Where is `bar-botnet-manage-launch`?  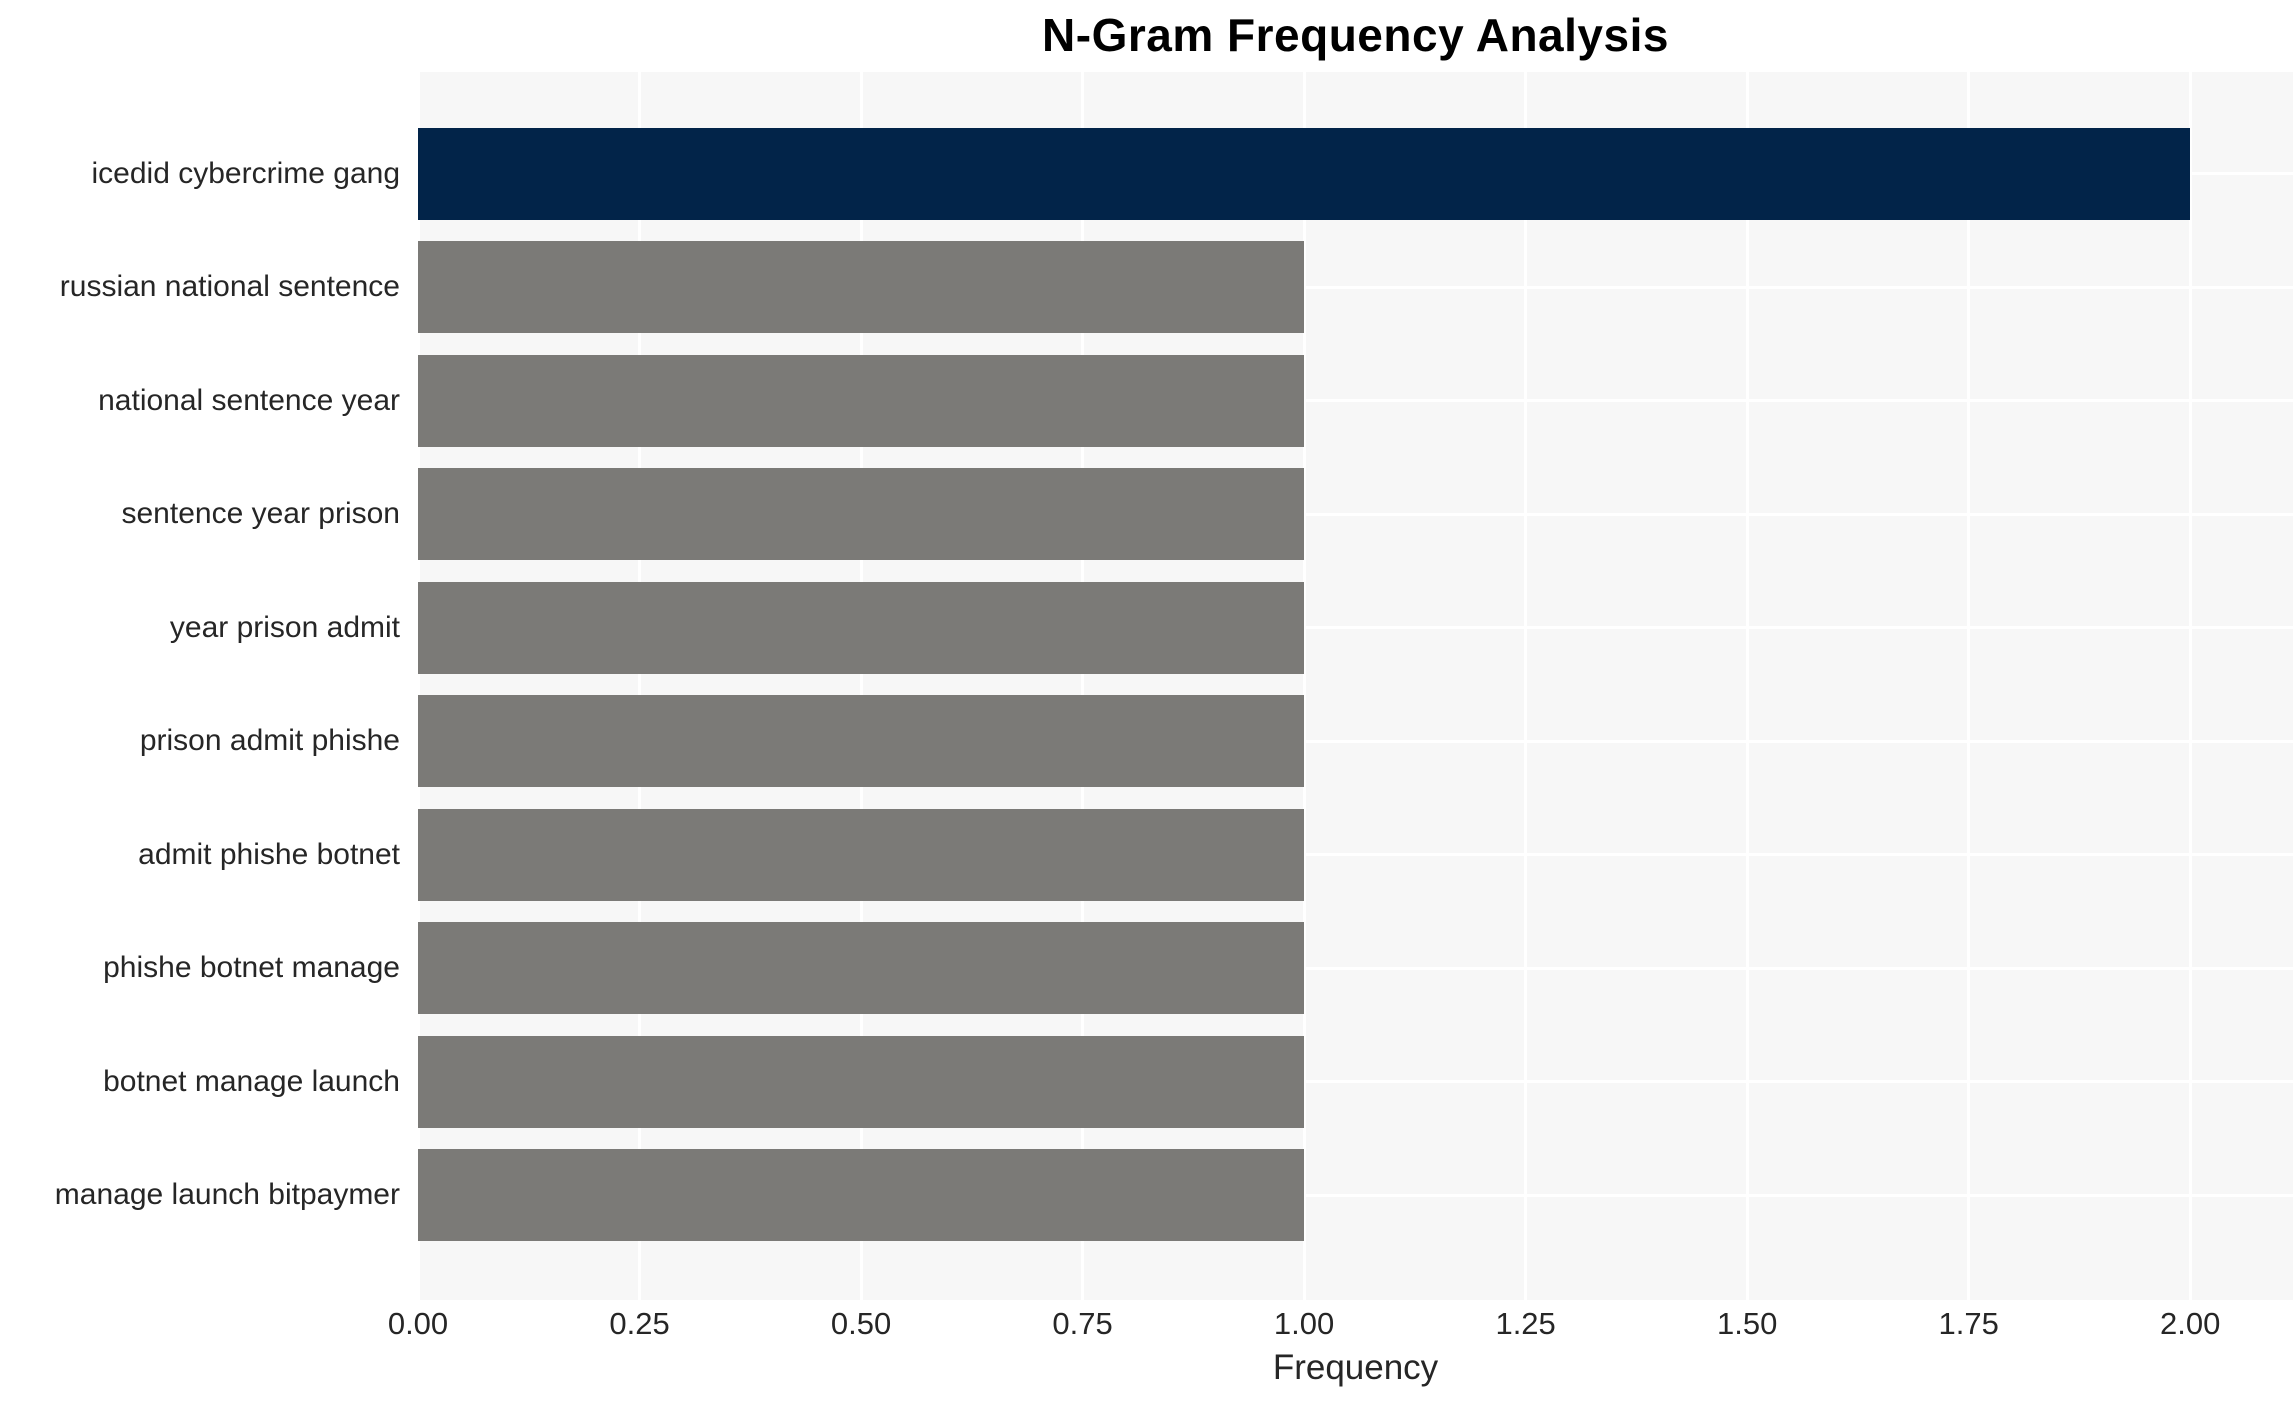 bar-botnet-manage-launch is located at coordinates (861, 1081).